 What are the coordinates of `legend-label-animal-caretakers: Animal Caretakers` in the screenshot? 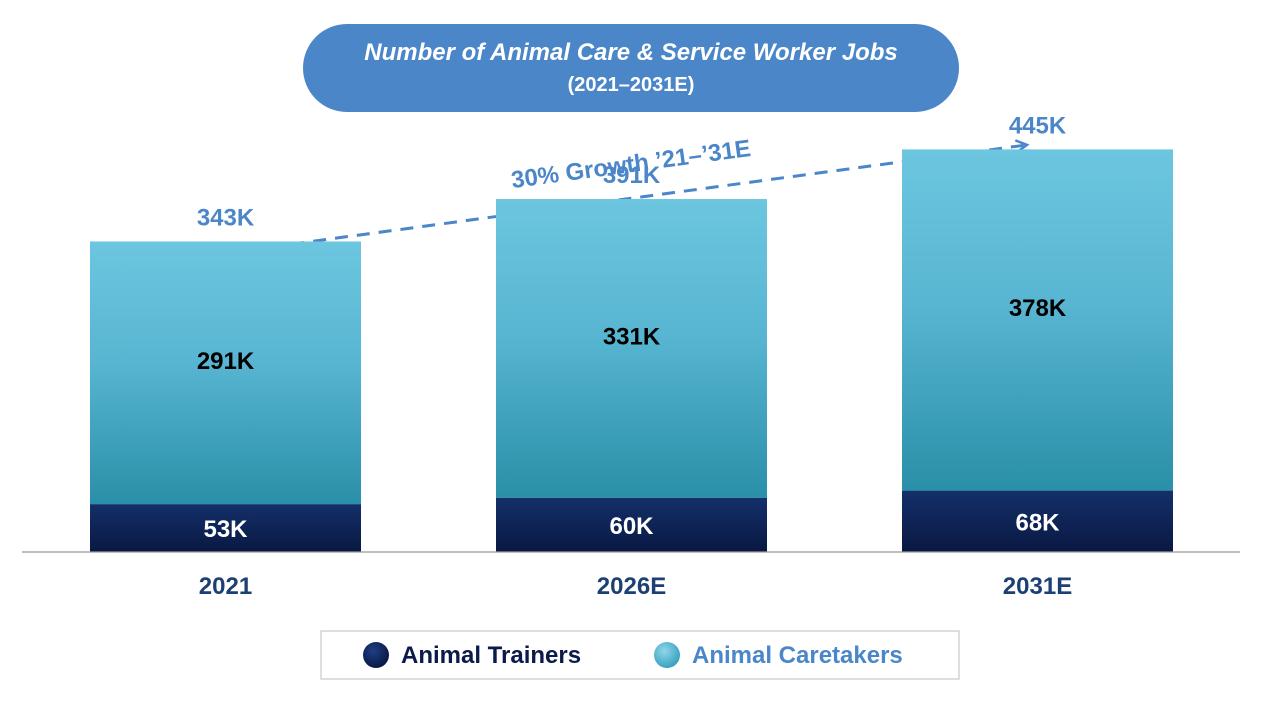 It's located at (797, 655).